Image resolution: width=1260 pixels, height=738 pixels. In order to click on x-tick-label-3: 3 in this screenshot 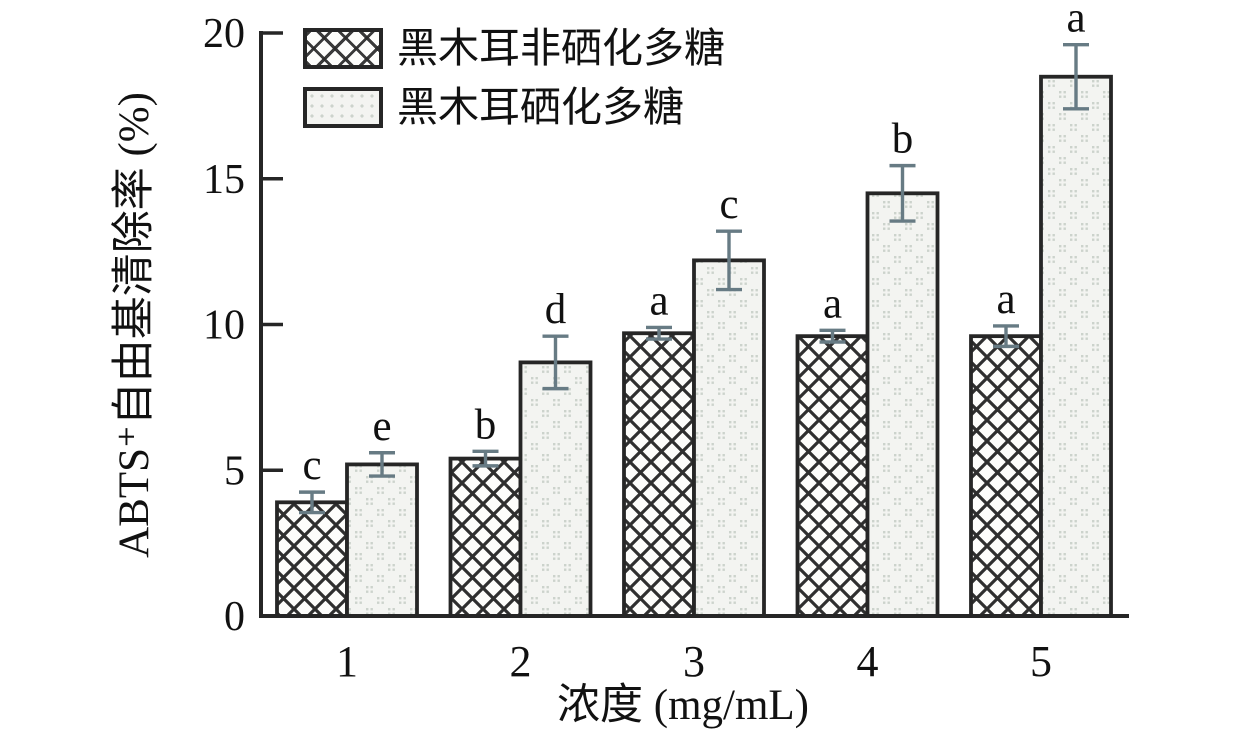, I will do `click(694, 661)`.